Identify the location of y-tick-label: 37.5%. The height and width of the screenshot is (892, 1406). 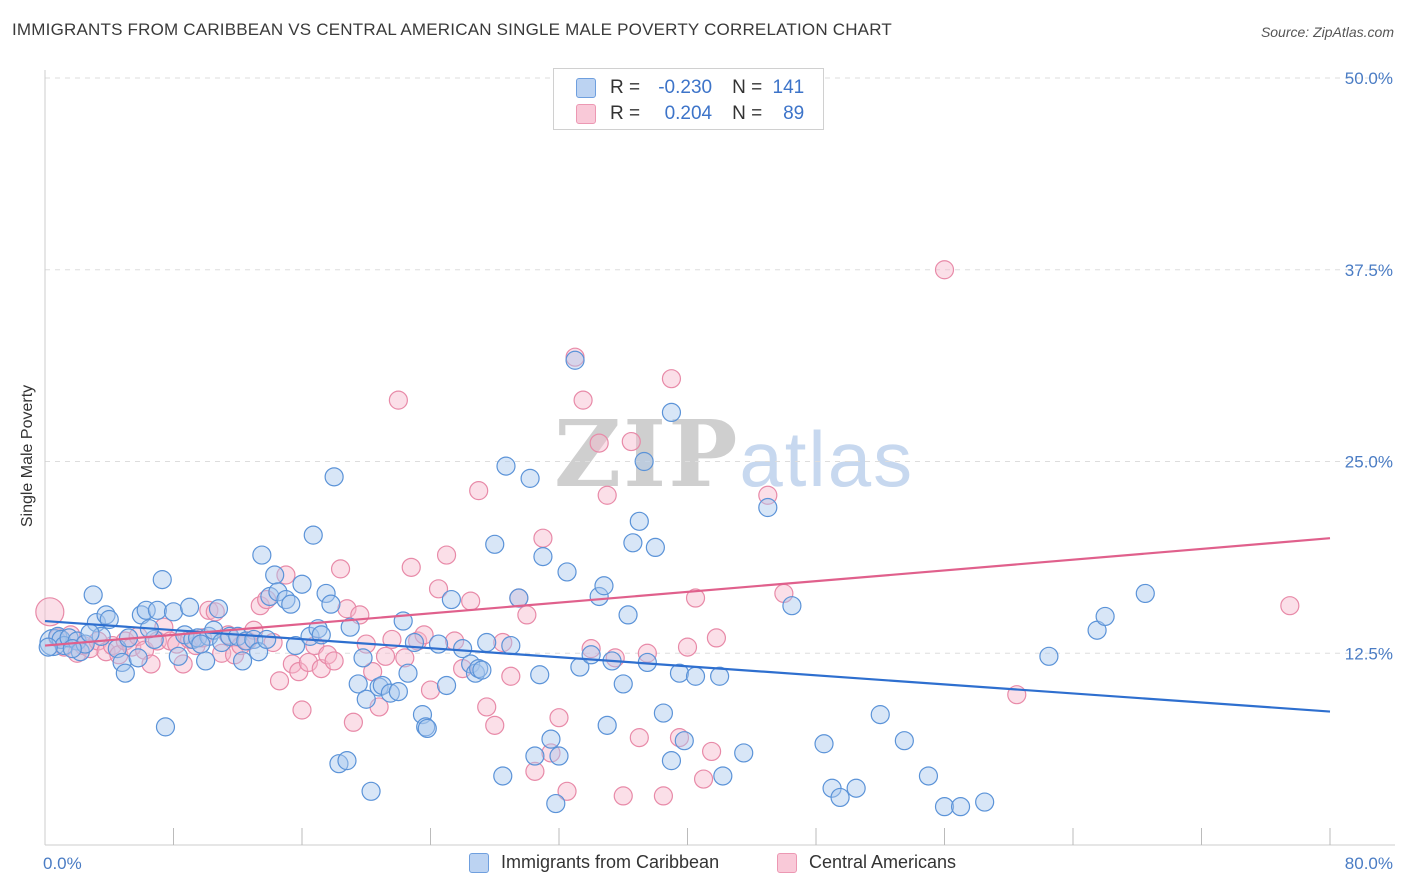
(1369, 270).